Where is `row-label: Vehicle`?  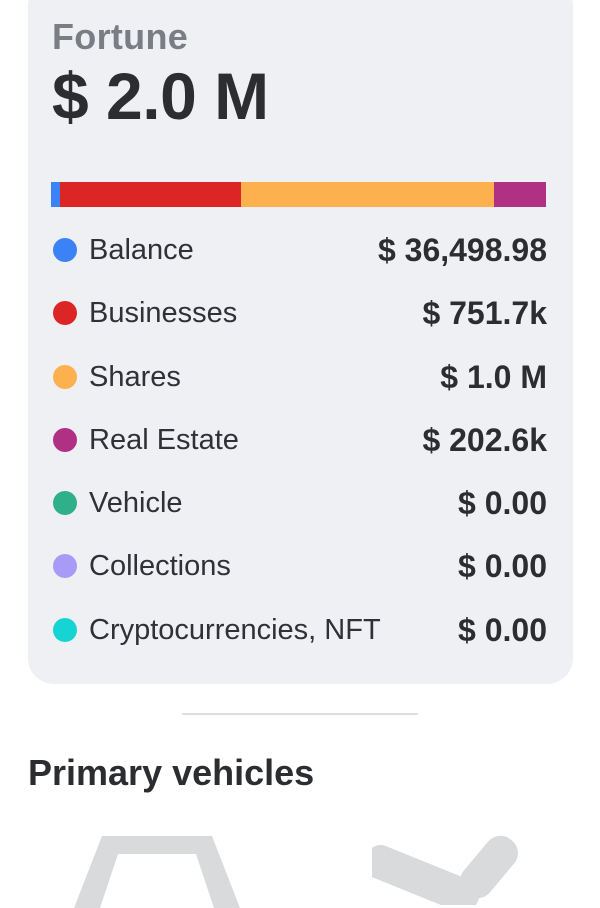 row-label: Vehicle is located at coordinates (136, 503).